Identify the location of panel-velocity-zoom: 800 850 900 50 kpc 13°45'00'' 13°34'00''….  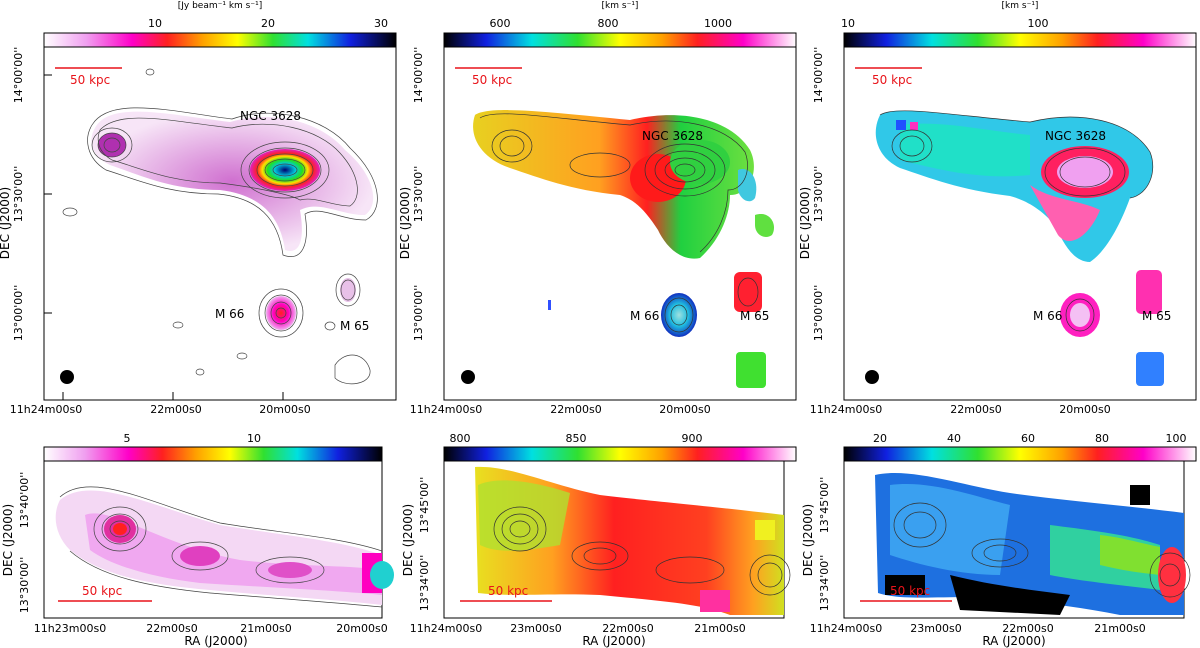
(599, 540).